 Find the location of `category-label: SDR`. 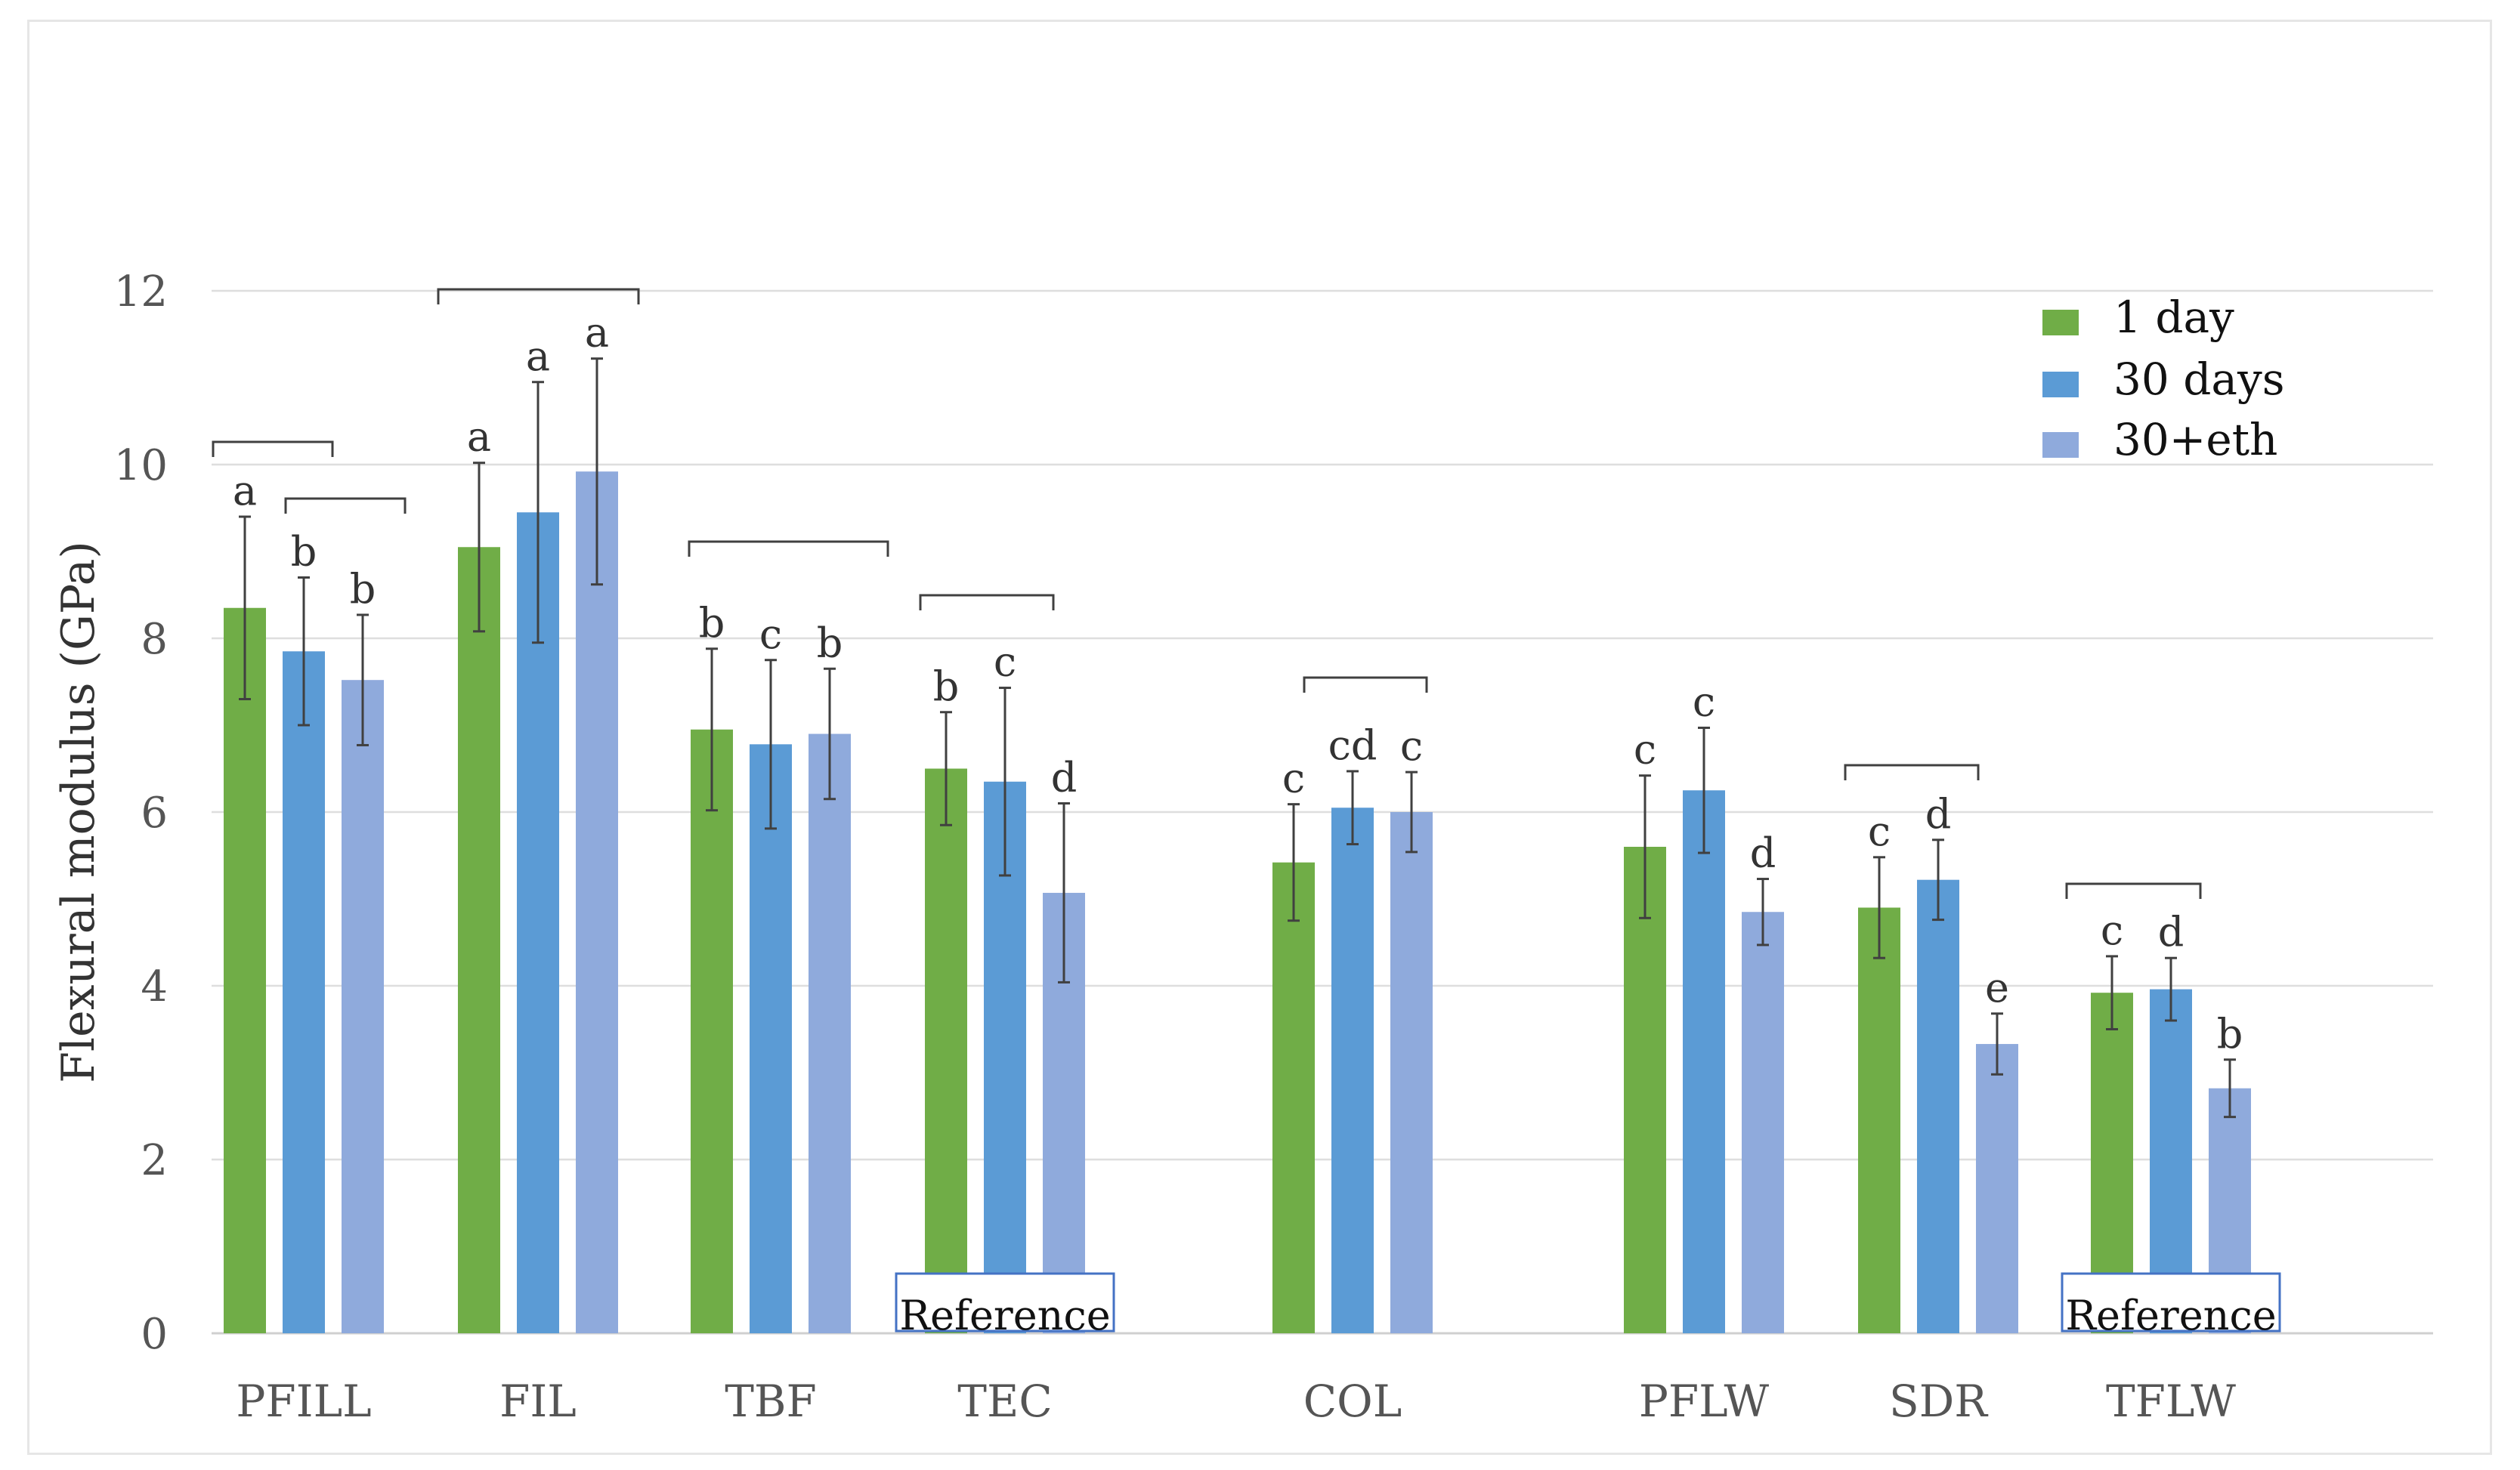

category-label: SDR is located at coordinates (1939, 1401).